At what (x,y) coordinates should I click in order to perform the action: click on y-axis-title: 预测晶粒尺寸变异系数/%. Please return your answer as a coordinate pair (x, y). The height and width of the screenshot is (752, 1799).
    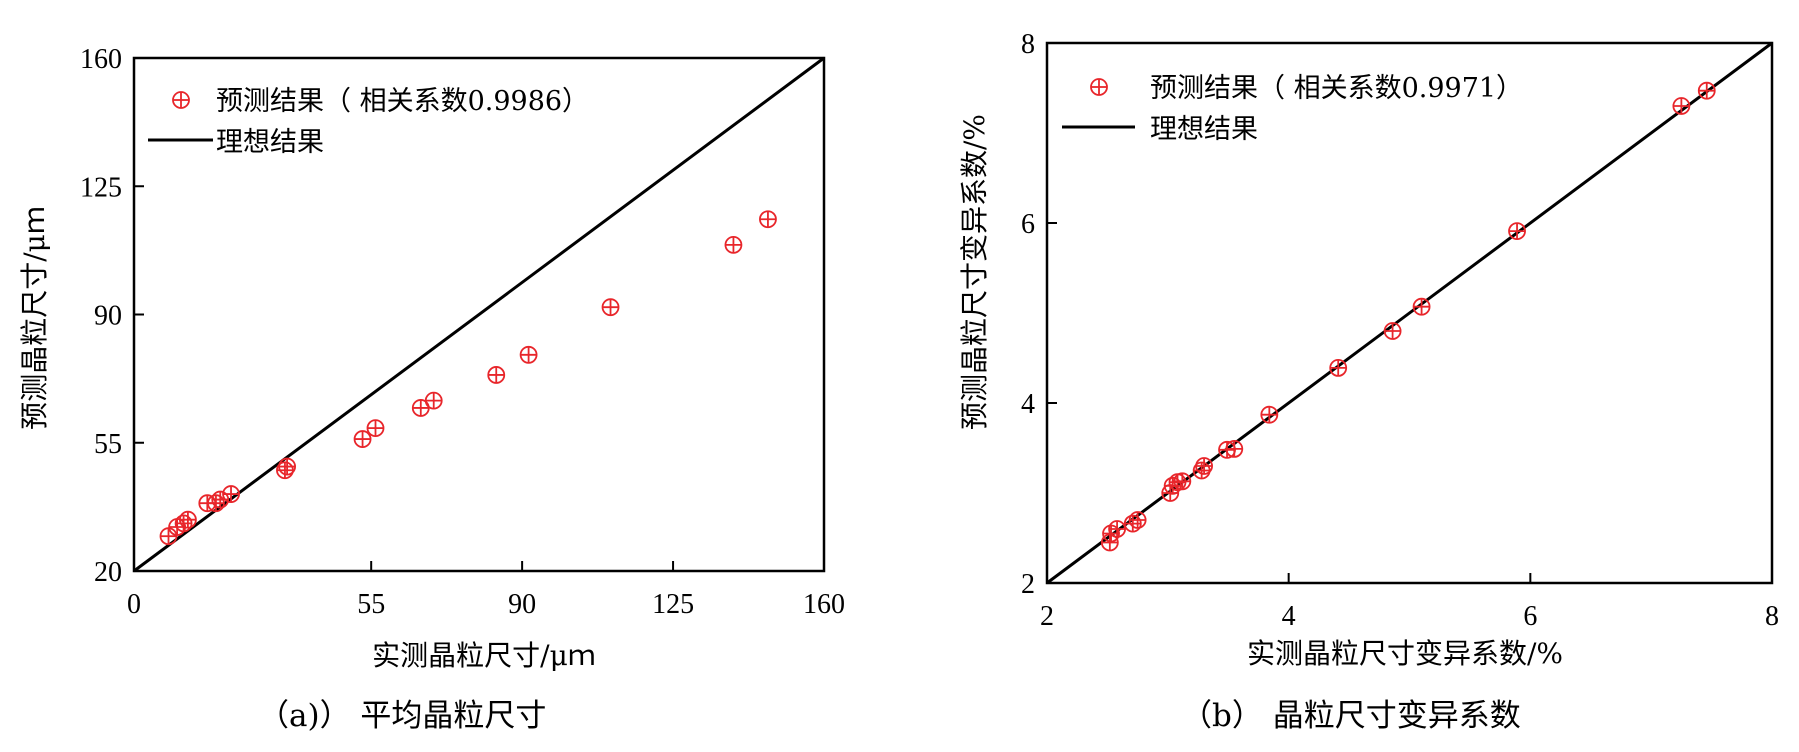
    Looking at the image, I should click on (974, 272).